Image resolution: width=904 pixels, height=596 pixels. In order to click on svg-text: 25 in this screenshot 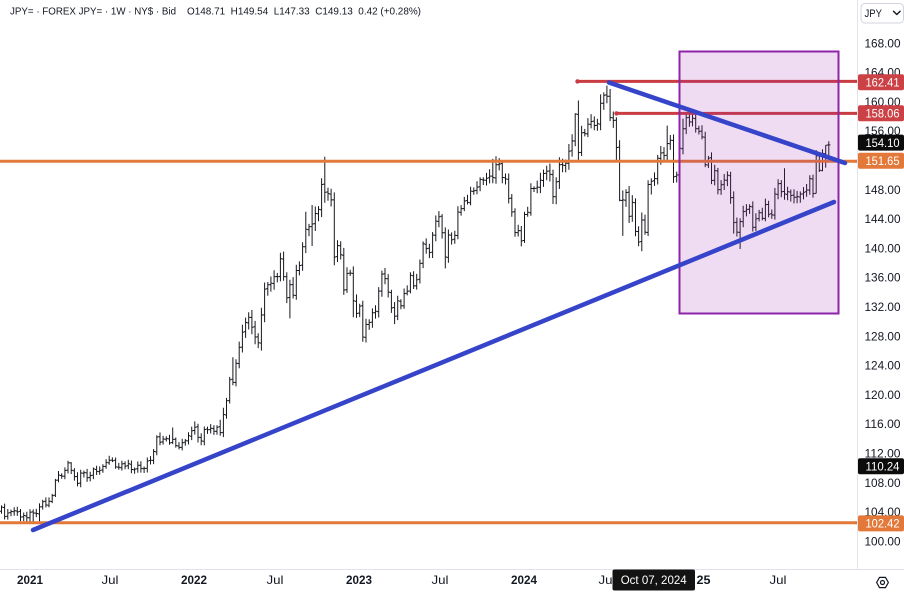, I will do `click(704, 580)`.